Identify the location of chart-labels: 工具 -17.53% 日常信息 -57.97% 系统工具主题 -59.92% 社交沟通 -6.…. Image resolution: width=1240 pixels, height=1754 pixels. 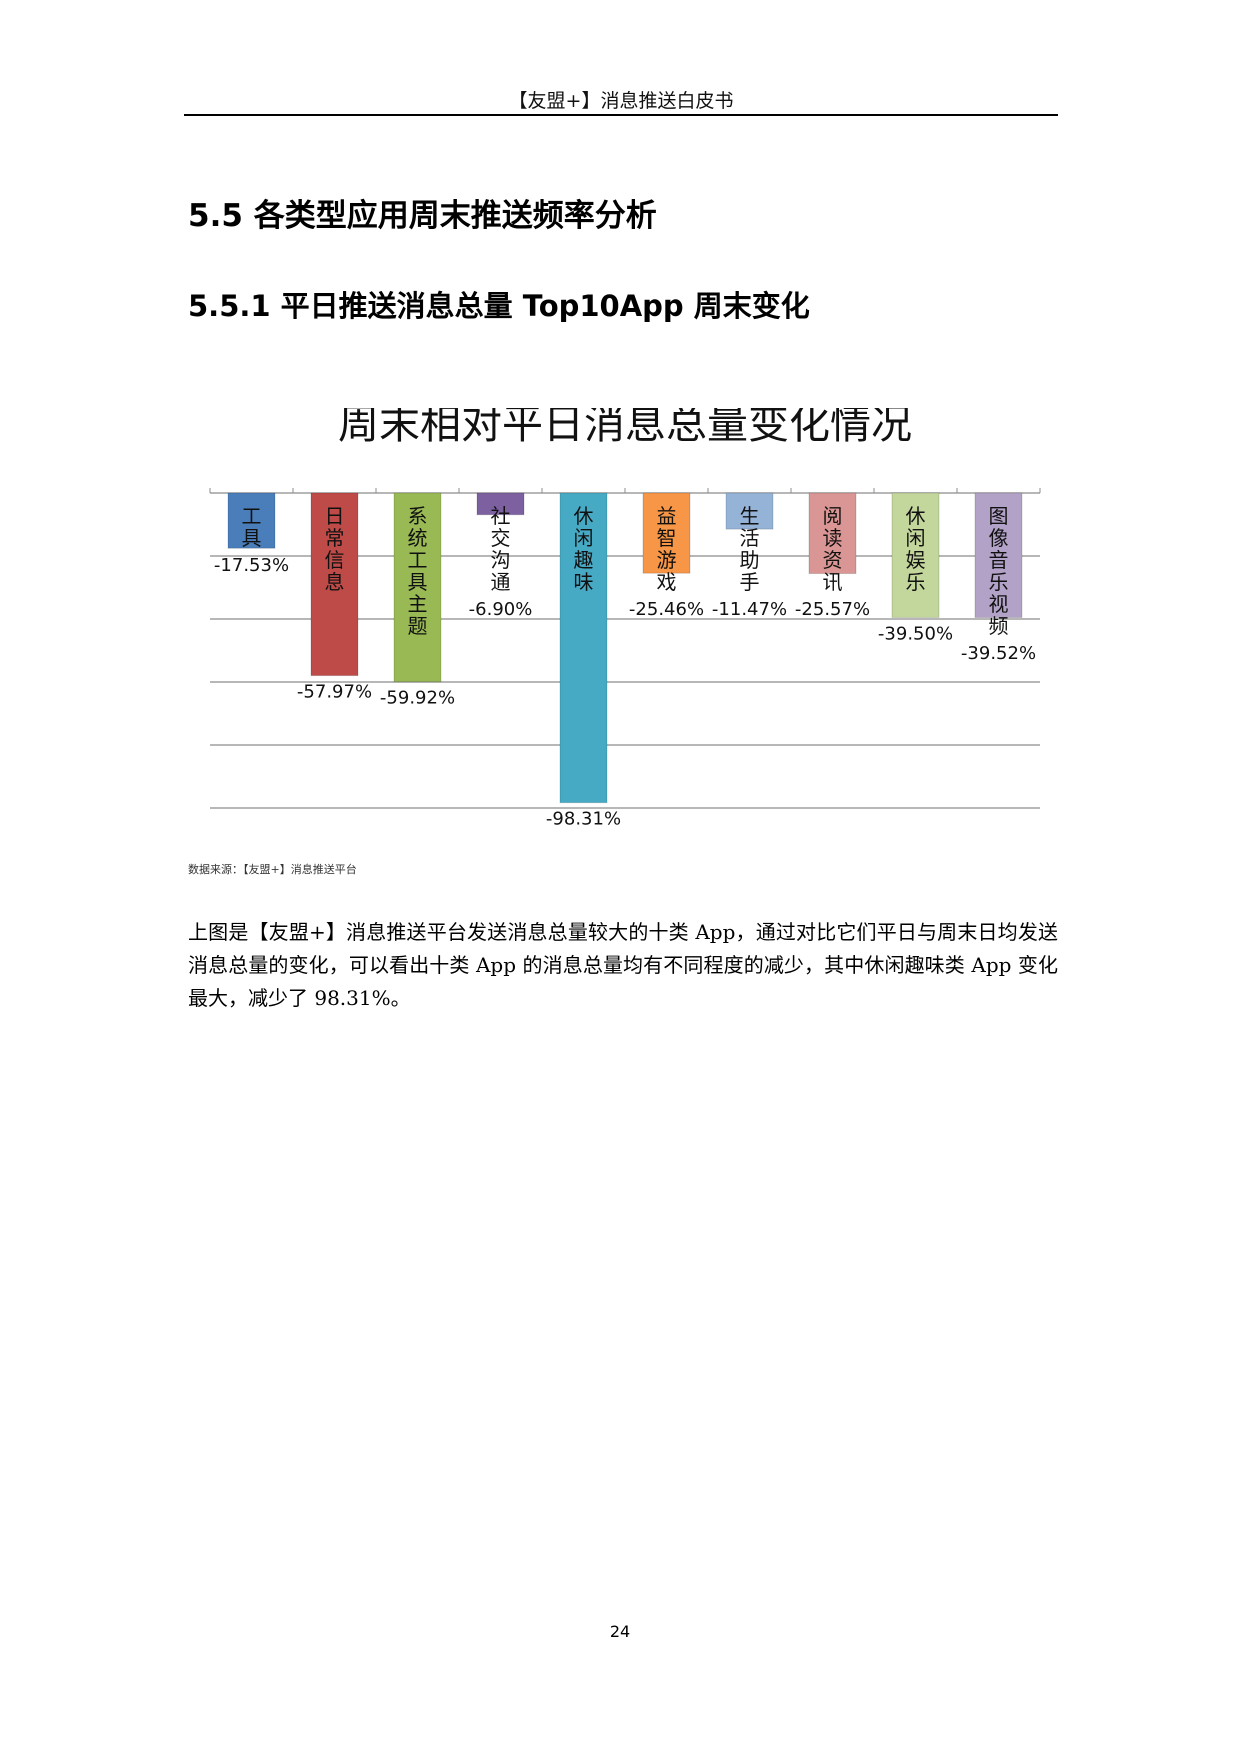
(625, 667).